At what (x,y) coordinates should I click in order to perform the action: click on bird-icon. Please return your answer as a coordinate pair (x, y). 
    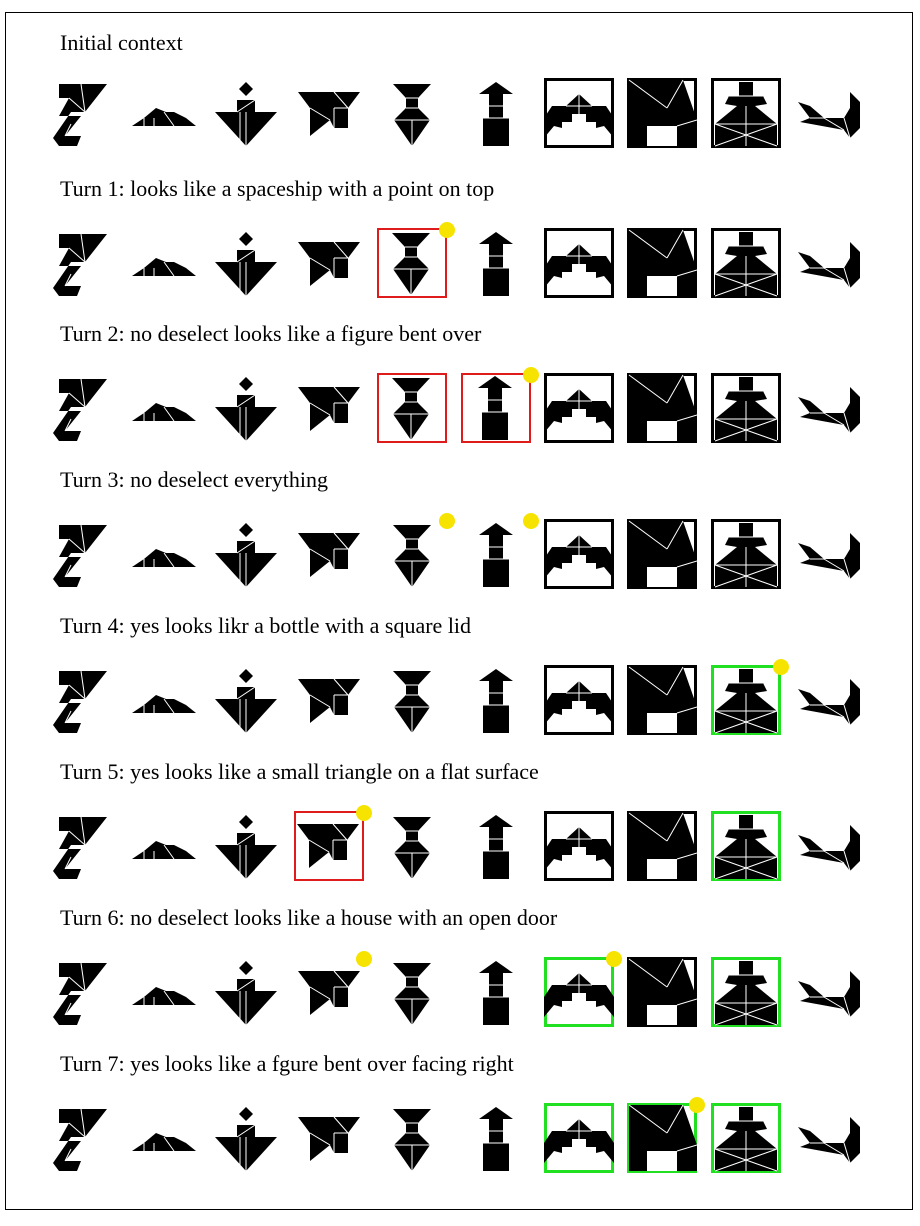
    Looking at the image, I should click on (328, 845).